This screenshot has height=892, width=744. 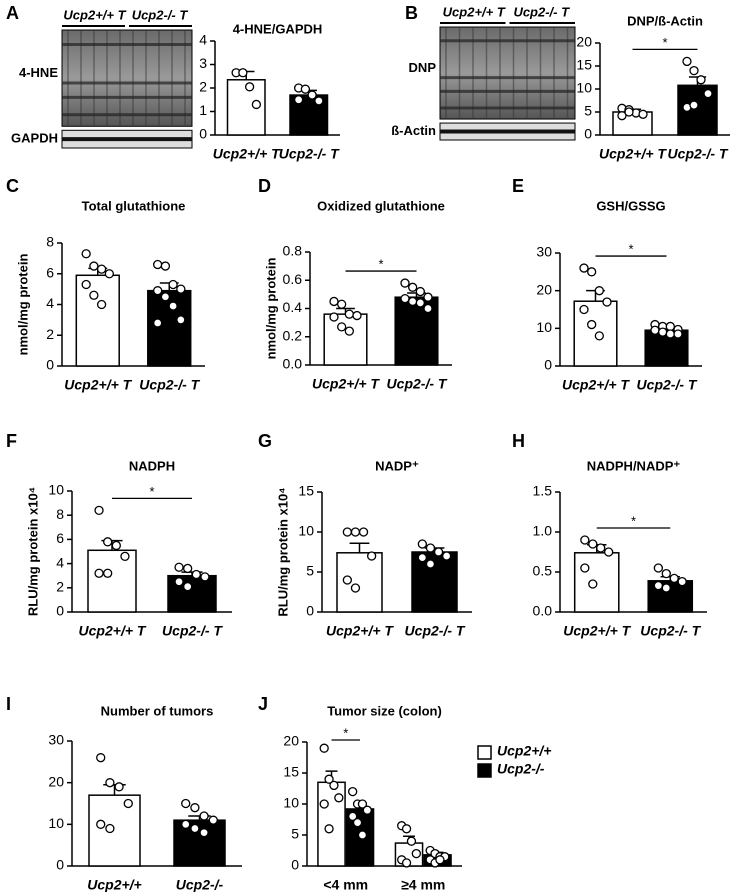 I want to click on blot-header: Ucp2+/+ T, so click(x=94, y=14).